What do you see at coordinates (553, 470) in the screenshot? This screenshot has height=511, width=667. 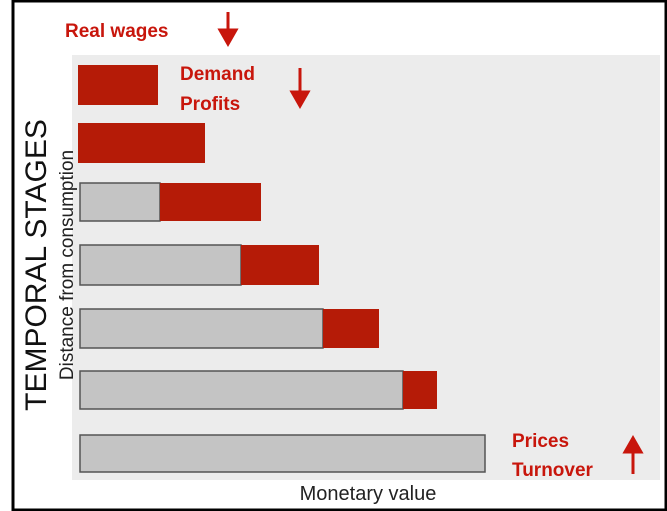 I see `turnover-label: Turnover` at bounding box center [553, 470].